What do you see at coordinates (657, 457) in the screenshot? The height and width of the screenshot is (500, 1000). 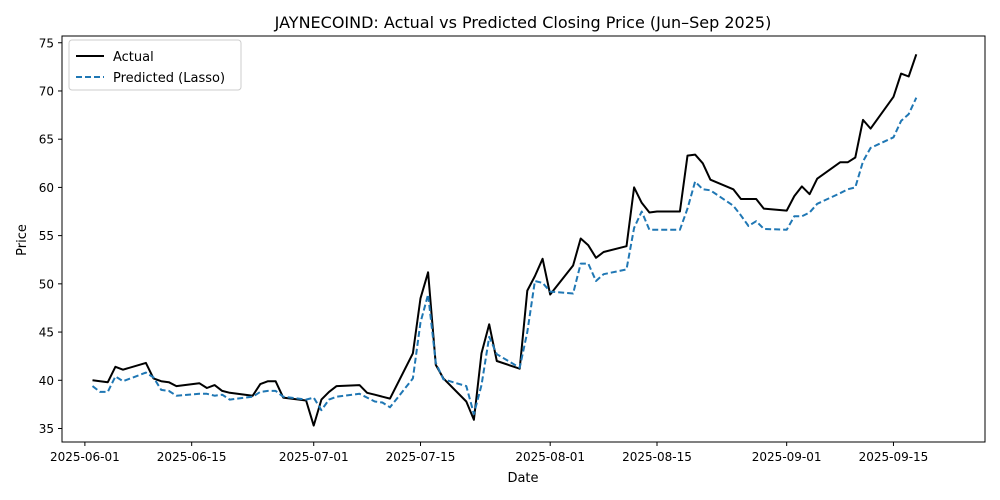 I see `x-tick-label: 2025-08-15` at bounding box center [657, 457].